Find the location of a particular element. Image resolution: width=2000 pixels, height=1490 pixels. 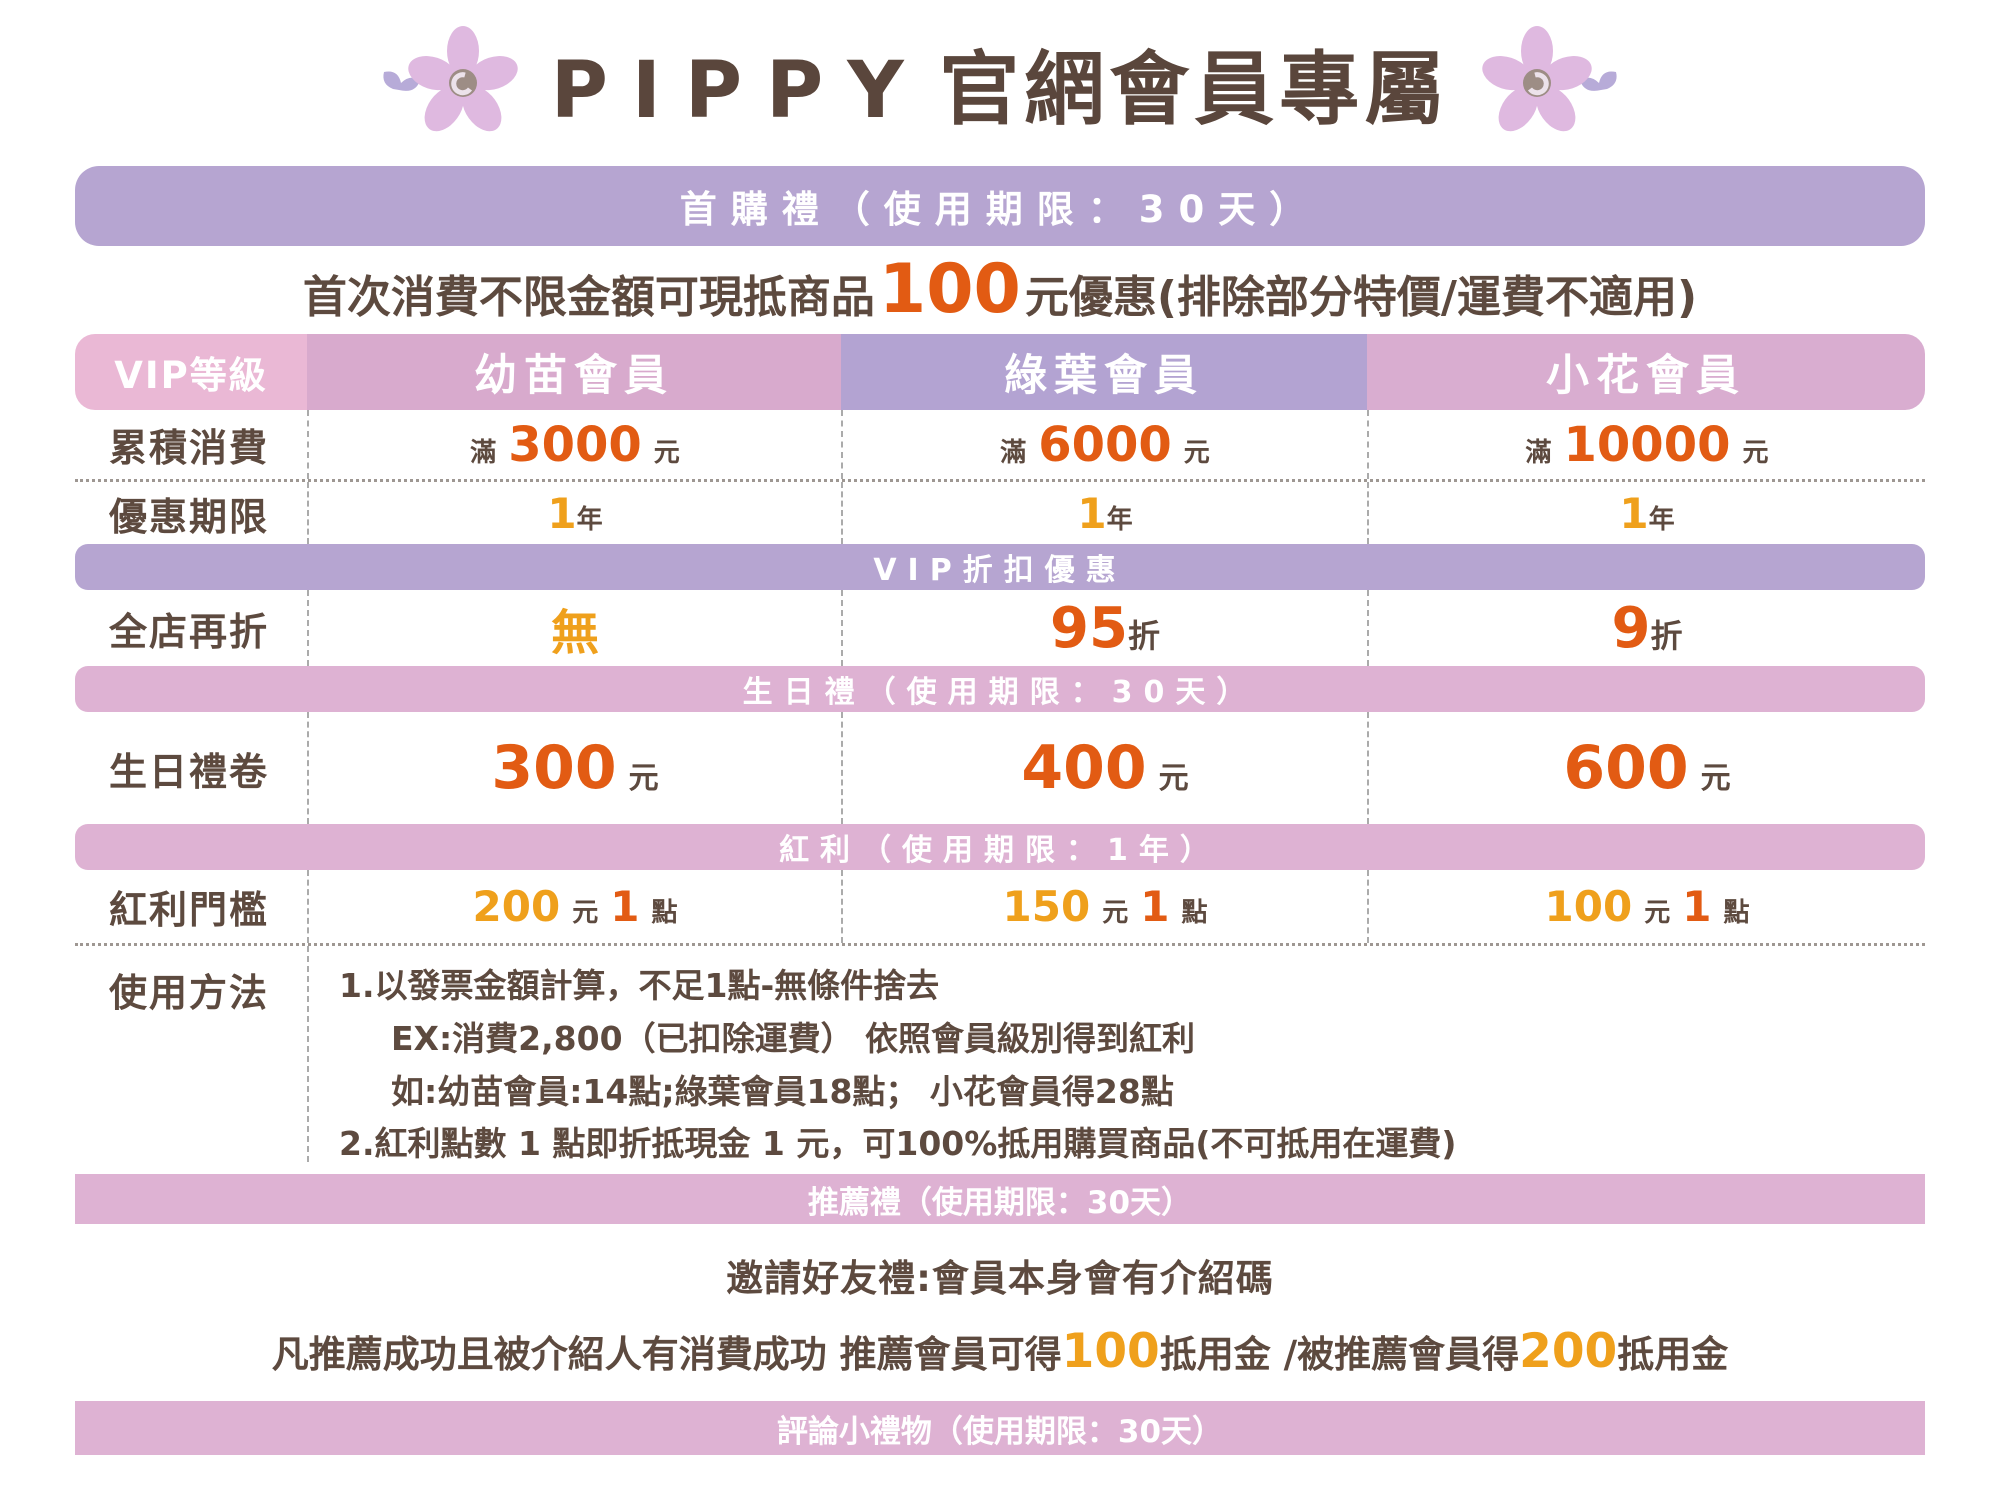

threshold-money: 200 is located at coordinates (516, 906).